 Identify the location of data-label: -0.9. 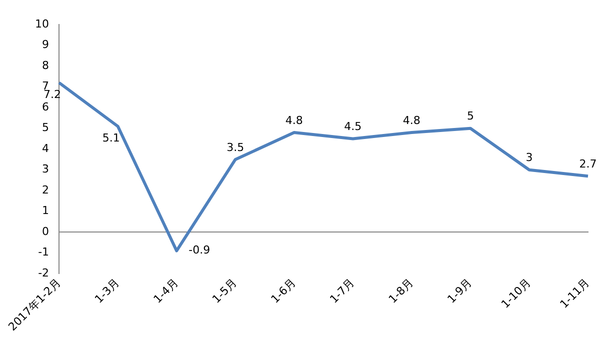
(199, 250).